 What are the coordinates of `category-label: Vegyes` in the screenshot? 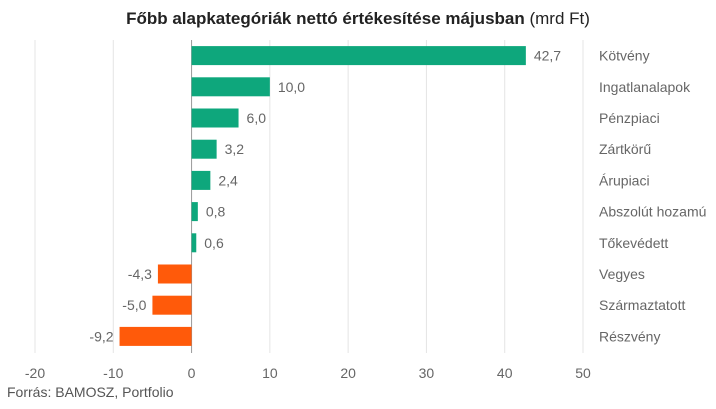 It's located at (622, 274).